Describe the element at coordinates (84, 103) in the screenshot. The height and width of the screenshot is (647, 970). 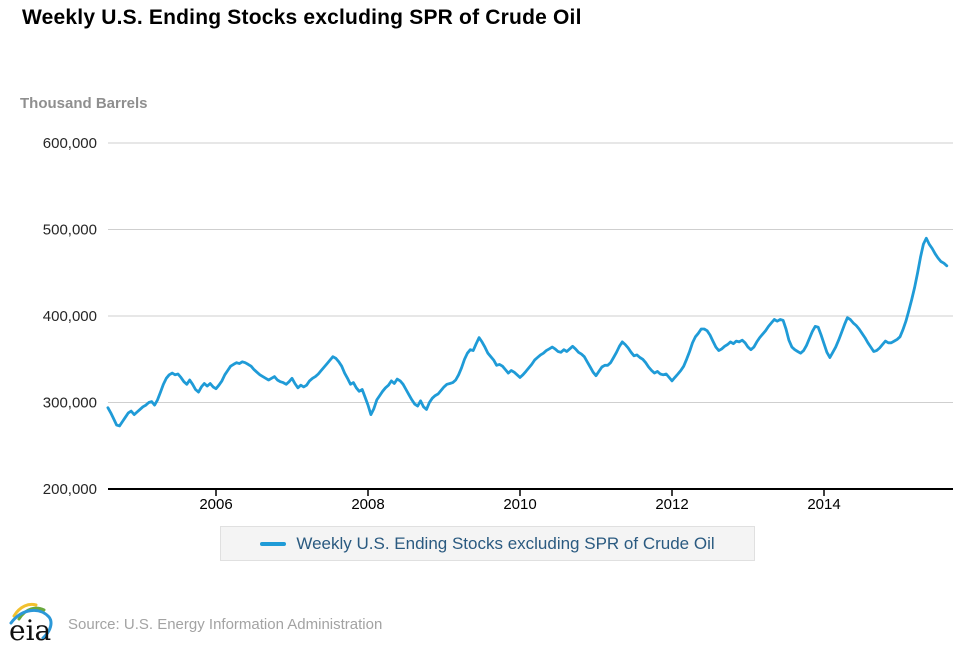
I see `y-axis-unit-label: Thousand Barrels` at that location.